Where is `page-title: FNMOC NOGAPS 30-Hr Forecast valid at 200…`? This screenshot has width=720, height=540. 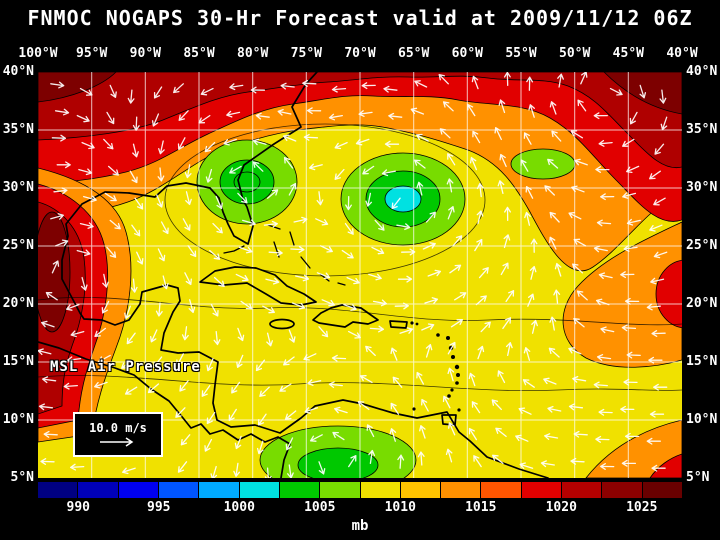
page-title: FNMOC NOGAPS 30-Hr Forecast valid at 200… is located at coordinates (360, 18).